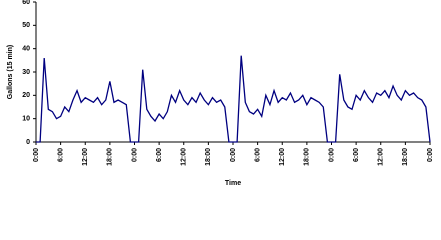  What do you see at coordinates (26, 3) in the screenshot?
I see `y-tick-label: 60` at bounding box center [26, 3].